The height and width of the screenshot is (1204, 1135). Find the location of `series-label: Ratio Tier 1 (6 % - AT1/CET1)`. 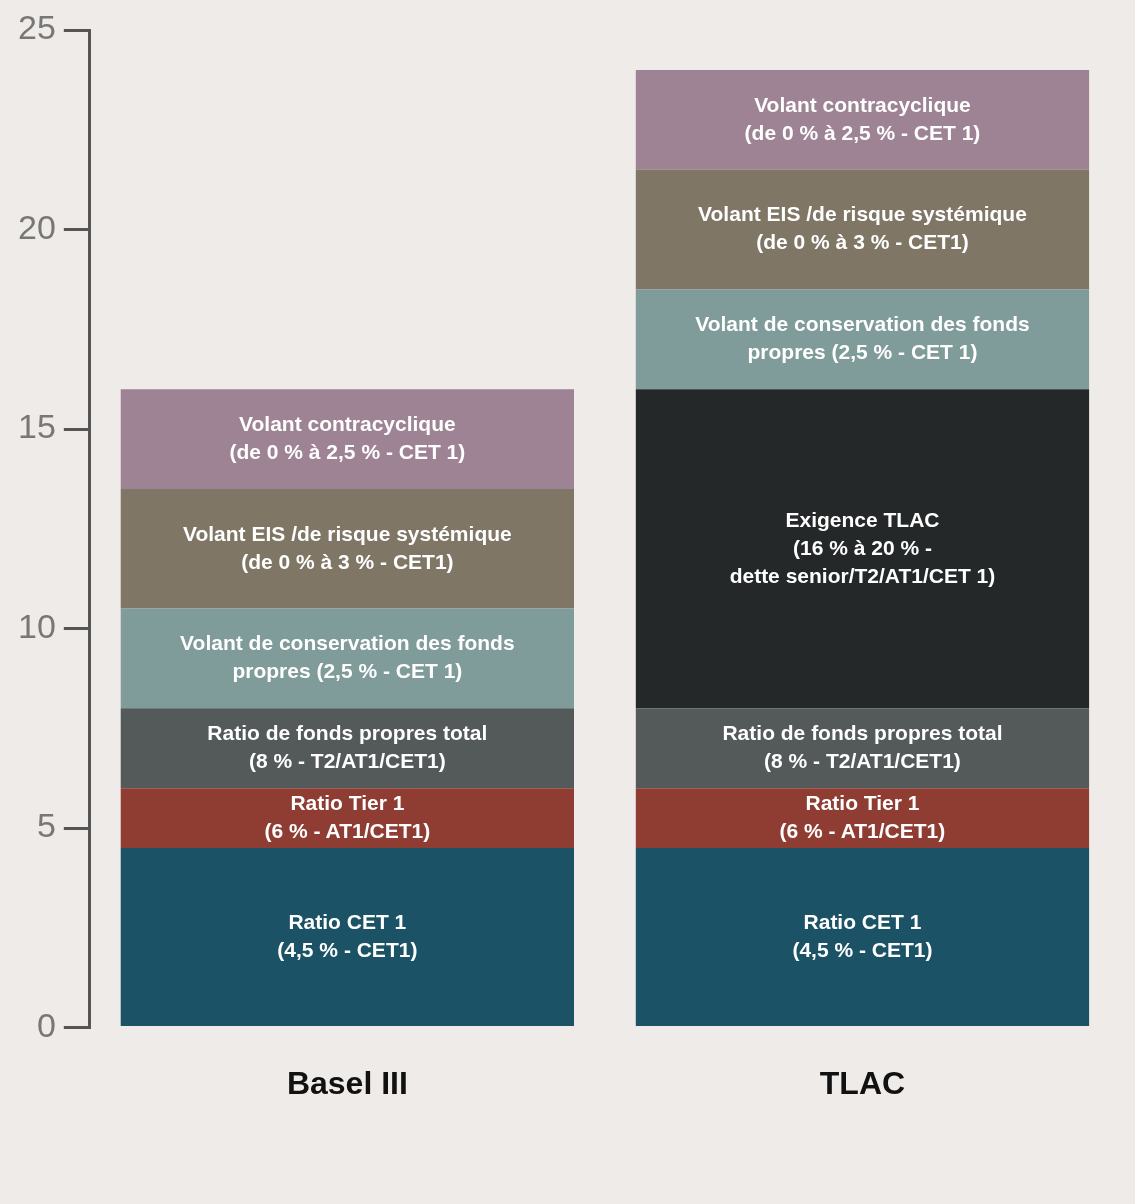

series-label: Ratio Tier 1 (6 % - AT1/CET1) is located at coordinates (347, 816).